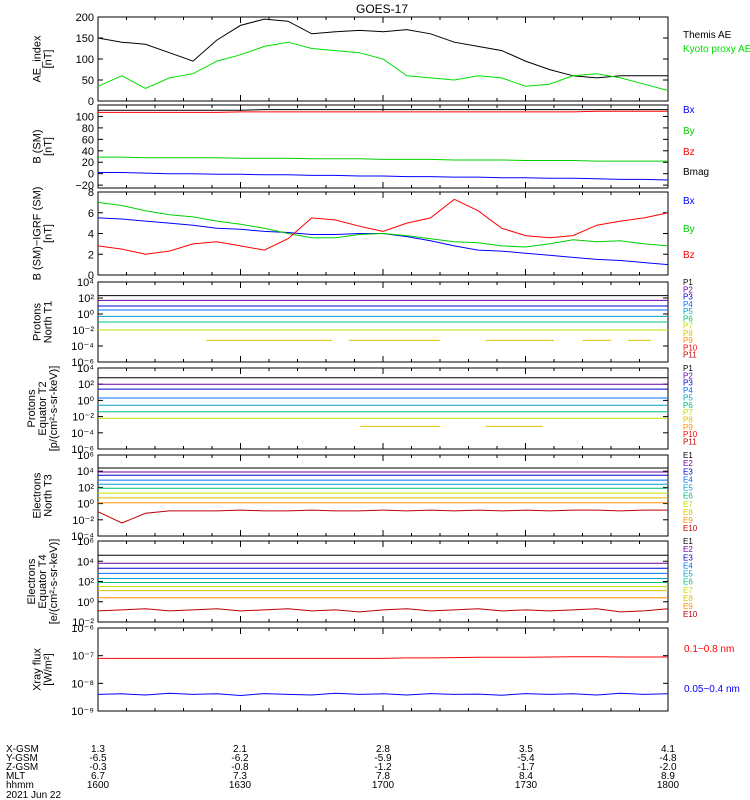 The image size is (750, 800). I want to click on y-tick-label: 40, so click(88, 152).